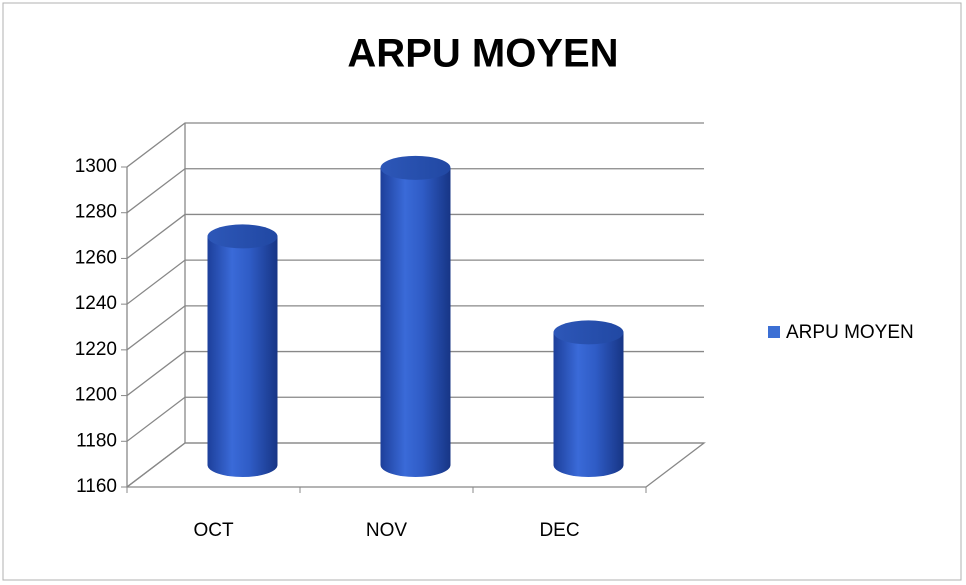 This screenshot has width=966, height=585. Describe the element at coordinates (96, 212) in the screenshot. I see `y-tick-label: 1280` at that location.